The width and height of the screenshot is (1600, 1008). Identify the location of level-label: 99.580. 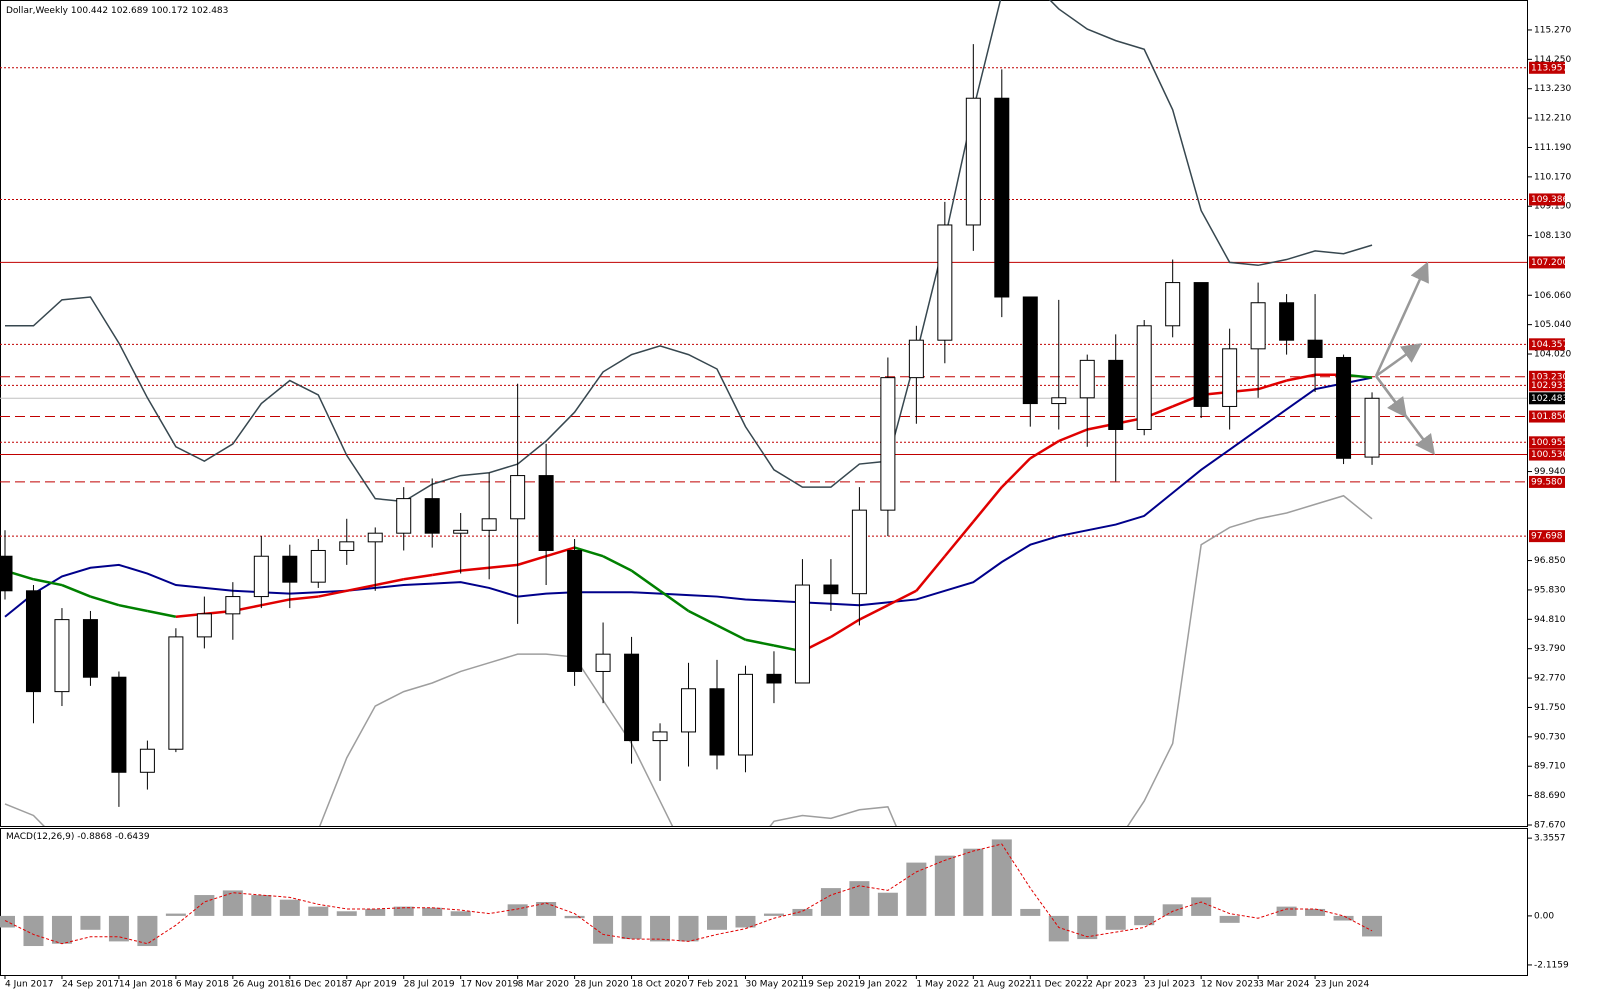
(1547, 482).